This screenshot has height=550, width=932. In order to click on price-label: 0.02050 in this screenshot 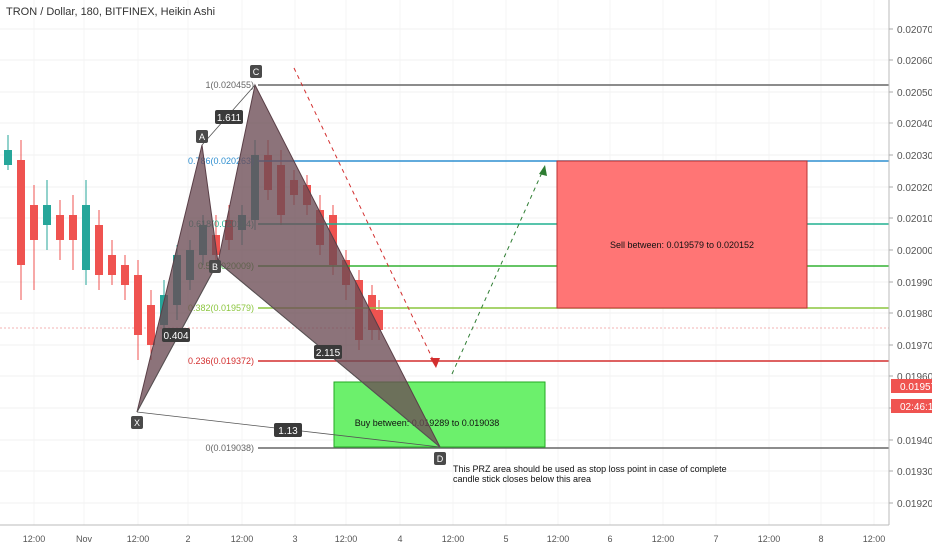, I will do `click(914, 93)`.